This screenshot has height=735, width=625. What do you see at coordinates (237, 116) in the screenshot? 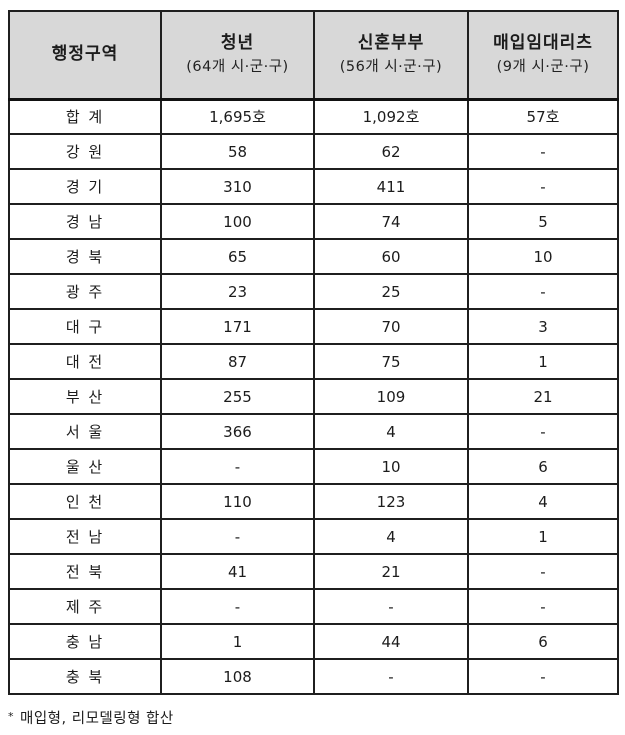
I see `value-cell: 1,695호` at bounding box center [237, 116].